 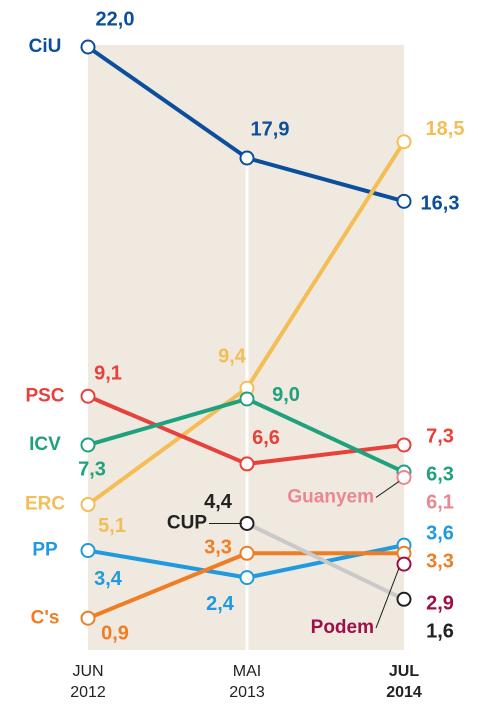 What do you see at coordinates (187, 522) in the screenshot?
I see `series-name: CUP` at bounding box center [187, 522].